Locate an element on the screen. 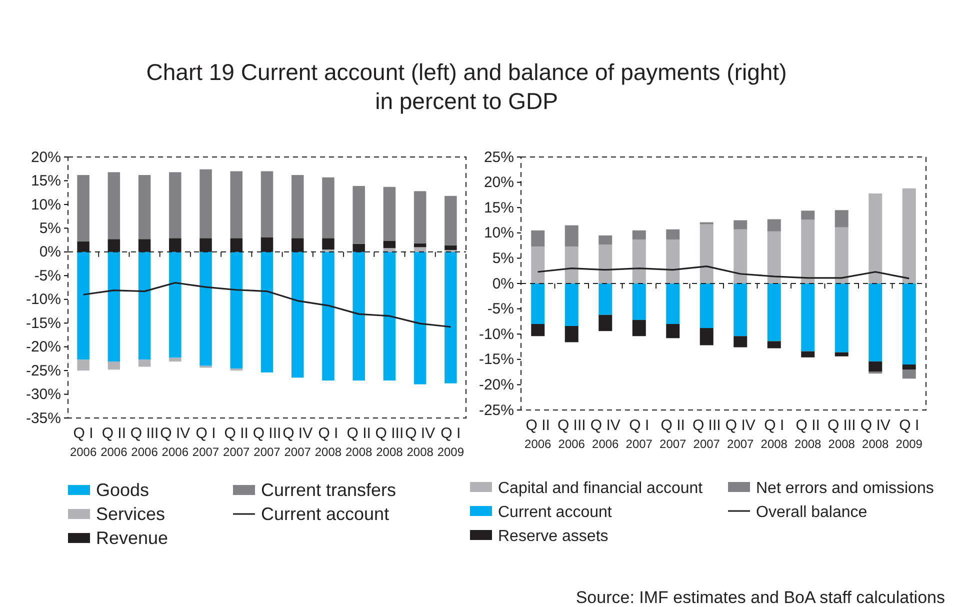  x-tick-label: Q II 2006 is located at coordinates (114, 442).